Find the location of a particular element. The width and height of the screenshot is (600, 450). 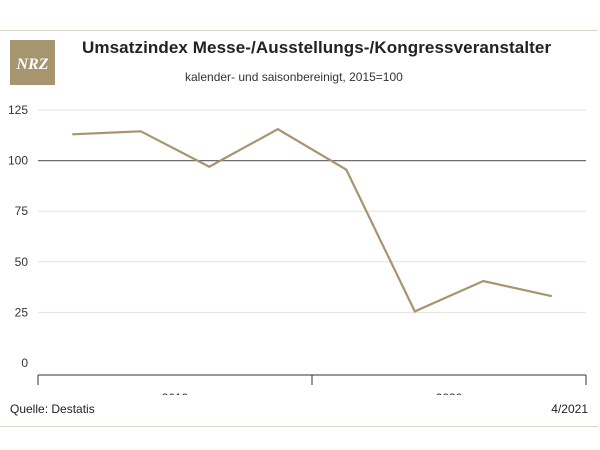

nrz-logo: NRZ is located at coordinates (32, 62).